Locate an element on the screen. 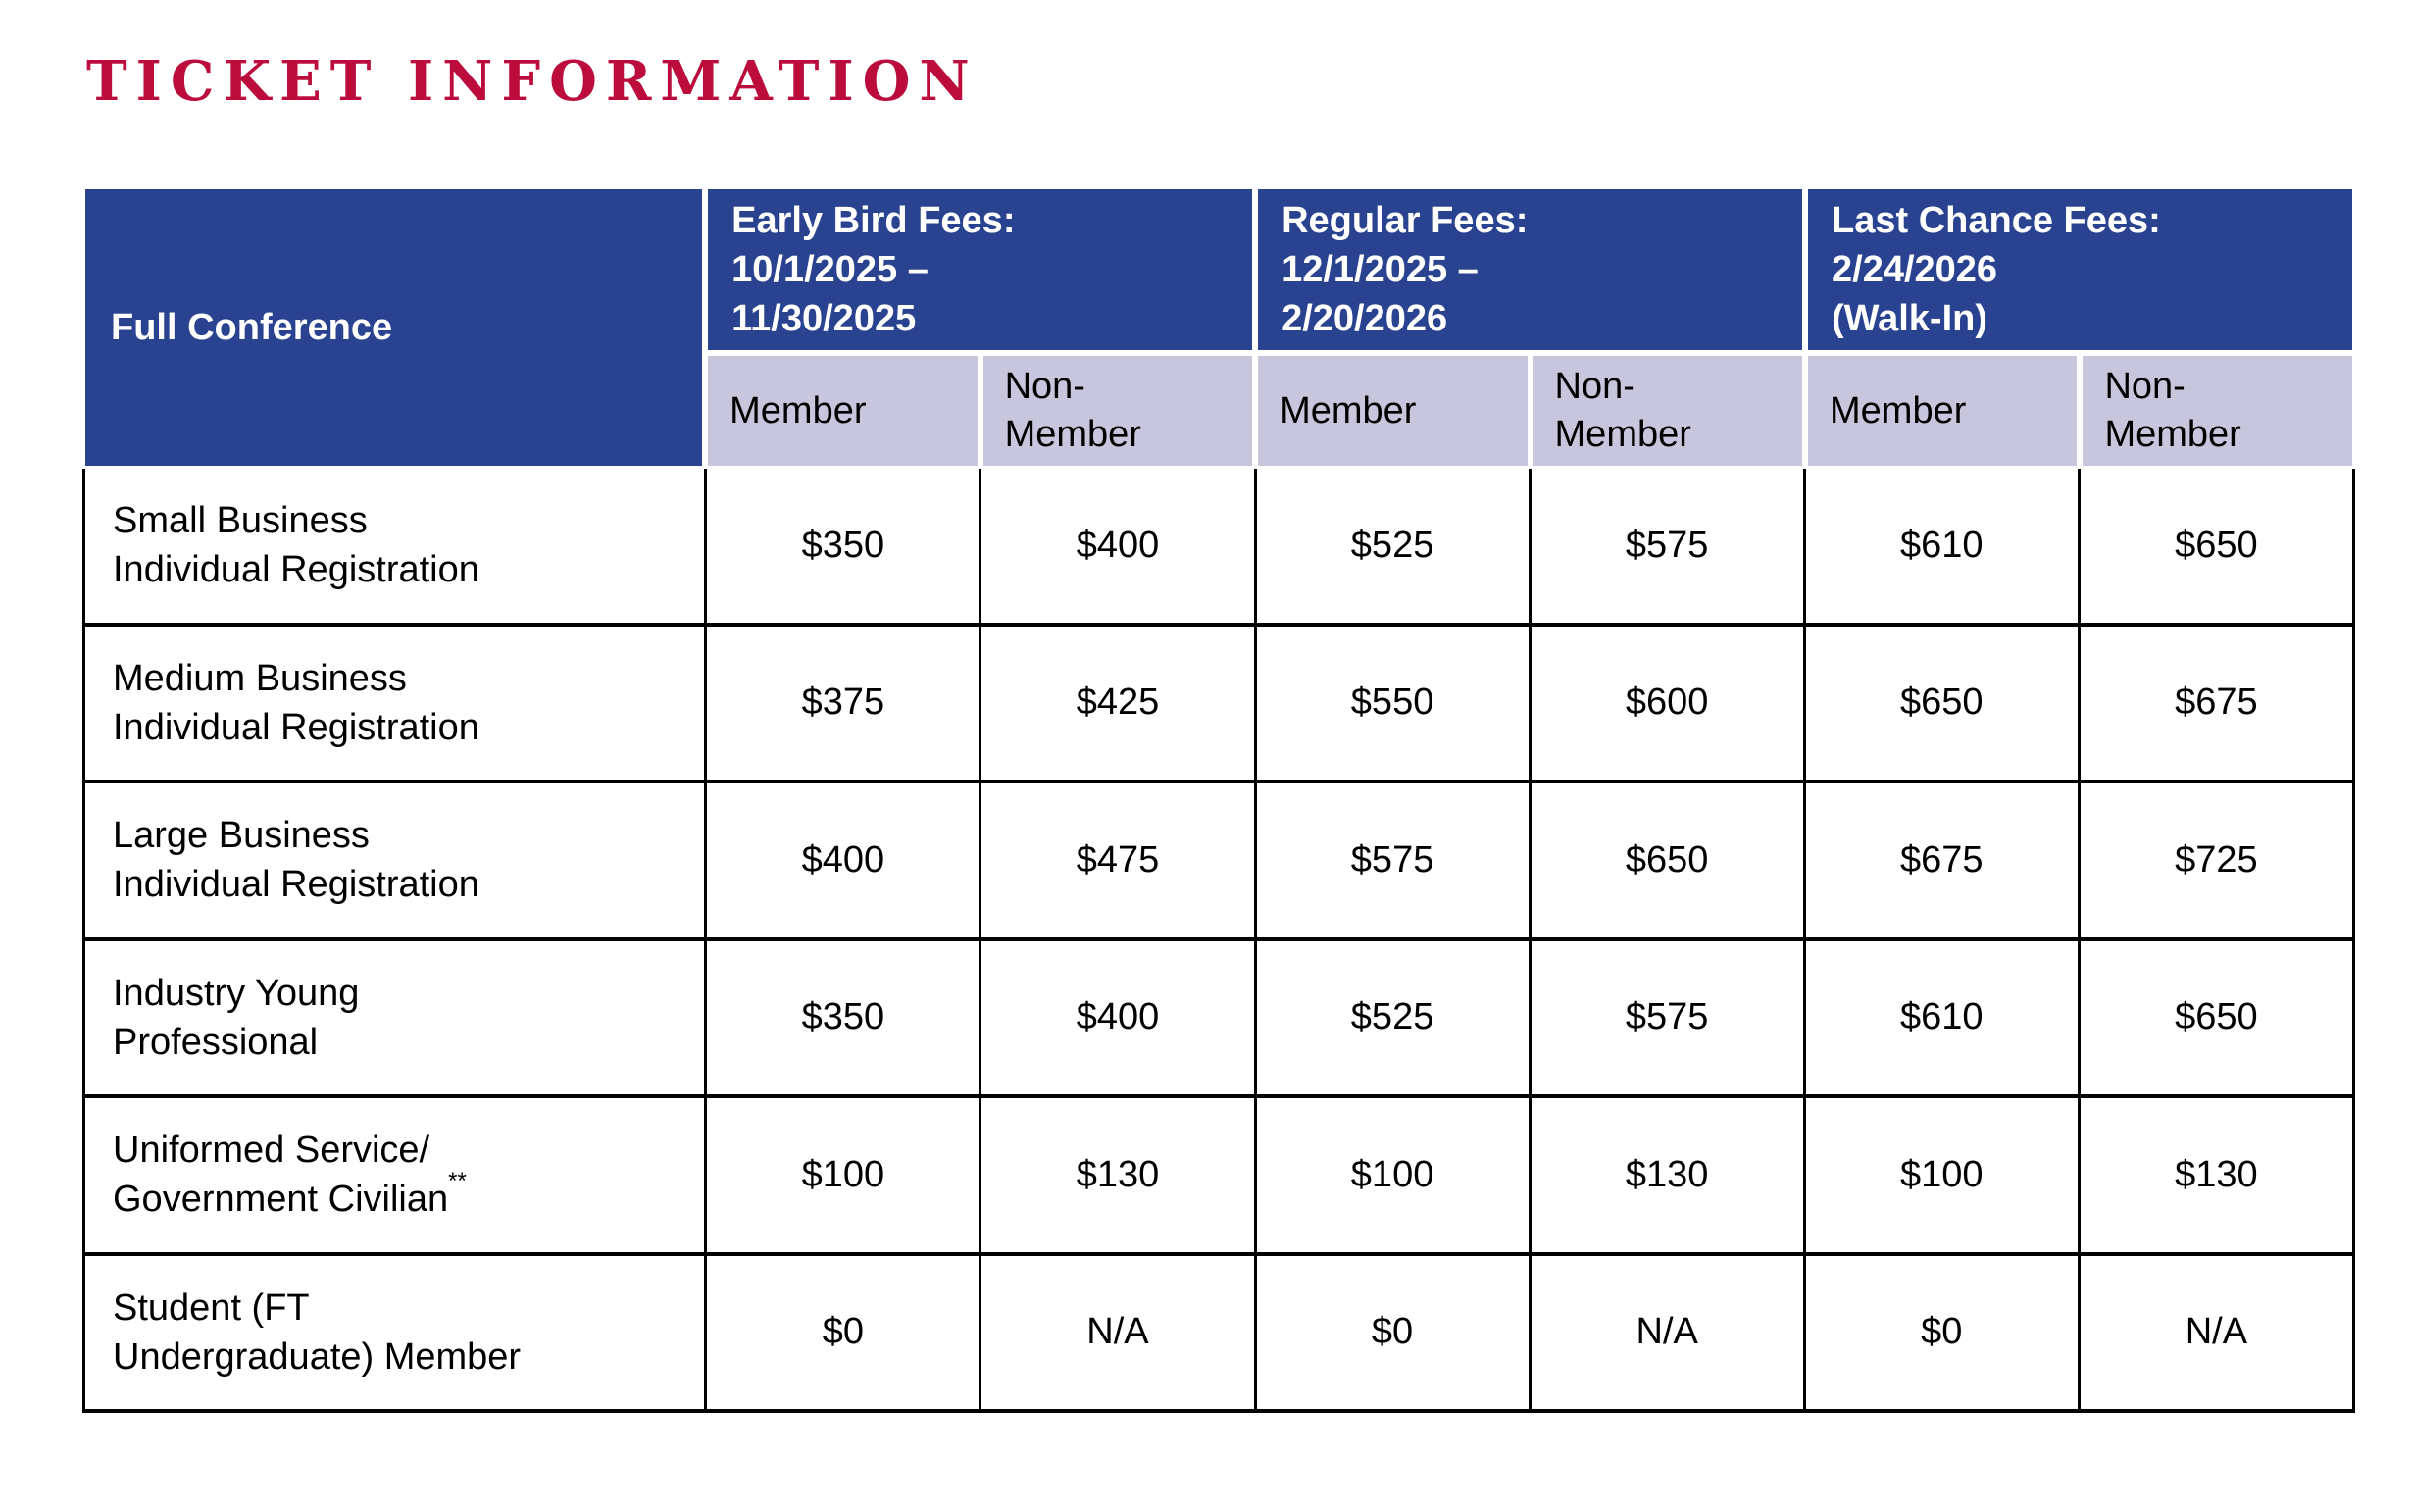  price-cell: $425 is located at coordinates (1119, 704).